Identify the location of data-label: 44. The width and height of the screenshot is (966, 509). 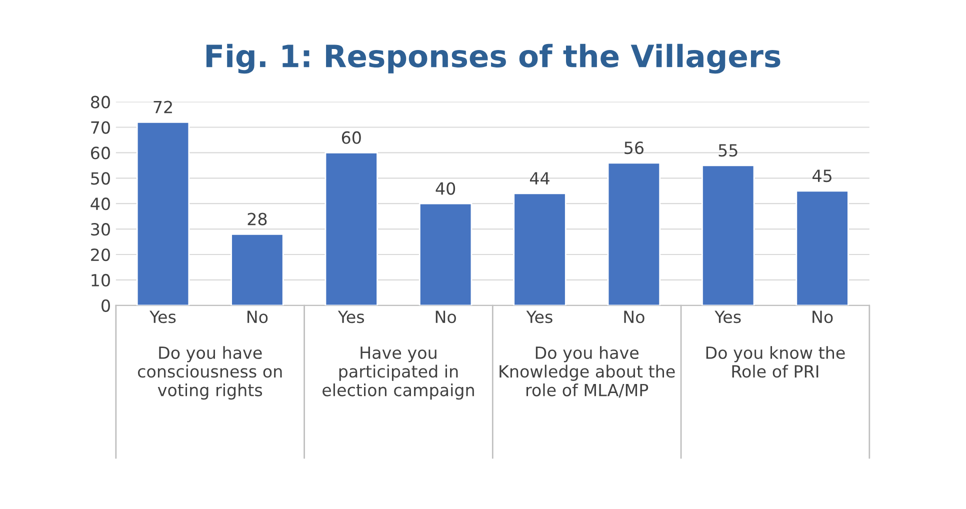
(540, 178).